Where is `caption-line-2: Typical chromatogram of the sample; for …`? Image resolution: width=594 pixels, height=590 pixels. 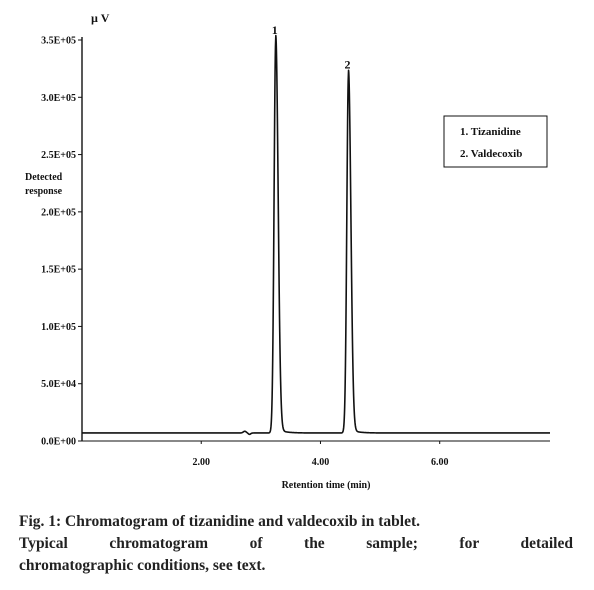 caption-line-2: Typical chromatogram of the sample; for … is located at coordinates (296, 543).